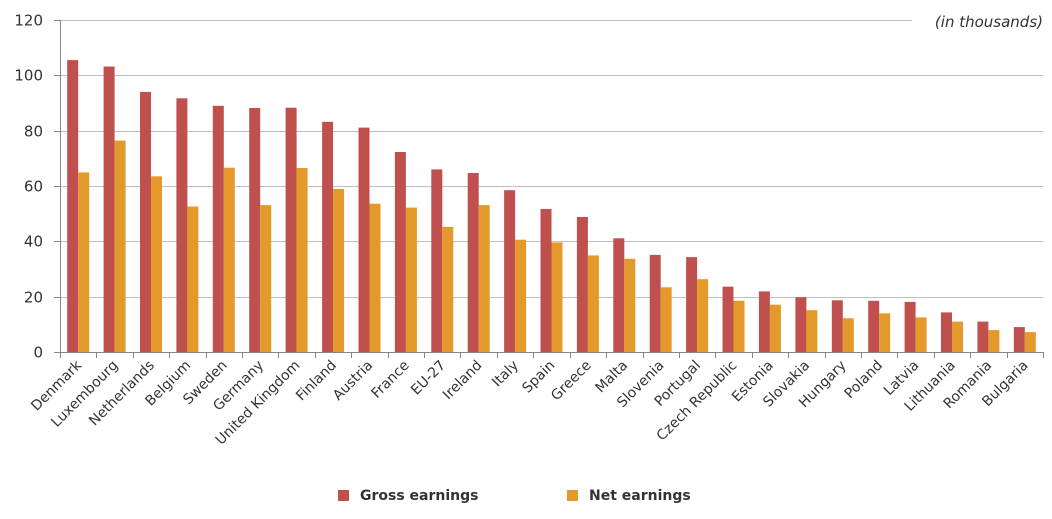 The height and width of the screenshot is (519, 1052). What do you see at coordinates (419, 496) in the screenshot?
I see `legend-label: Gross earnings` at bounding box center [419, 496].